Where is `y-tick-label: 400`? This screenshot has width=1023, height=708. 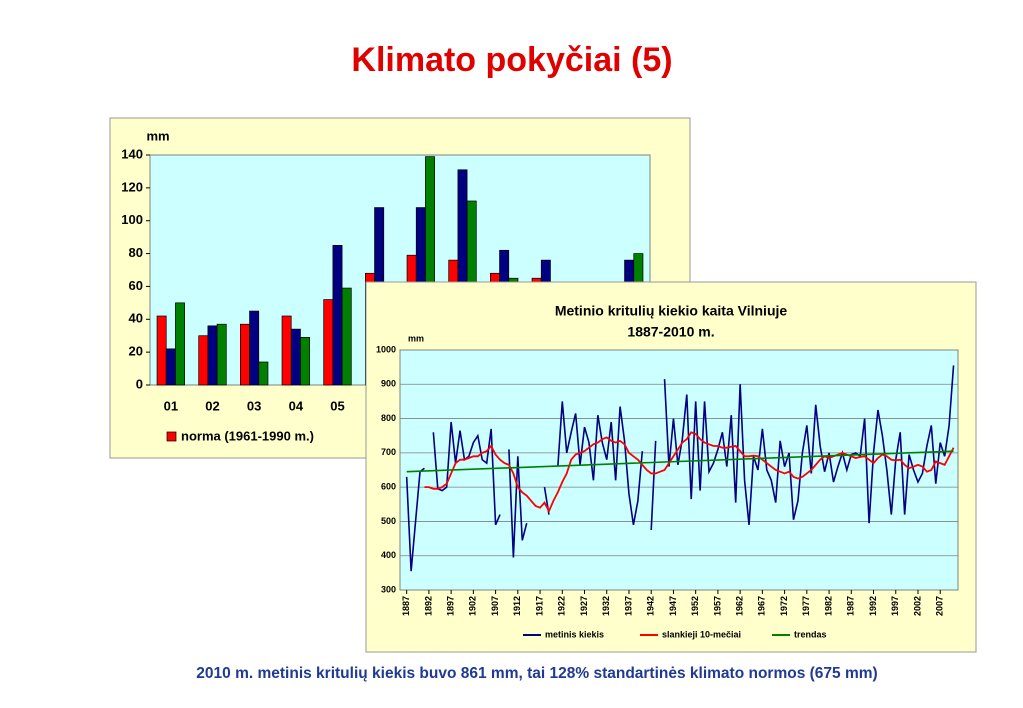 y-tick-label: 400 is located at coordinates (388, 555).